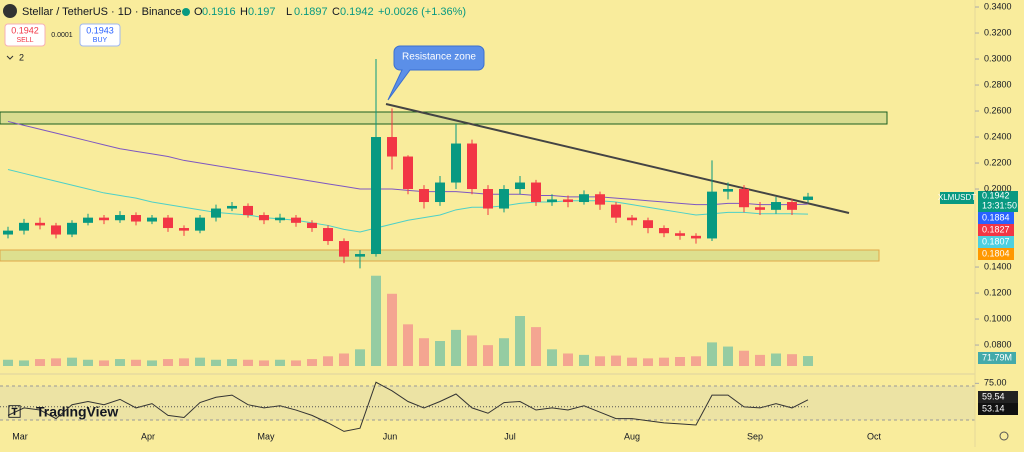  Describe the element at coordinates (874, 436) in the screenshot. I see `x-tick-label: Oct` at that location.